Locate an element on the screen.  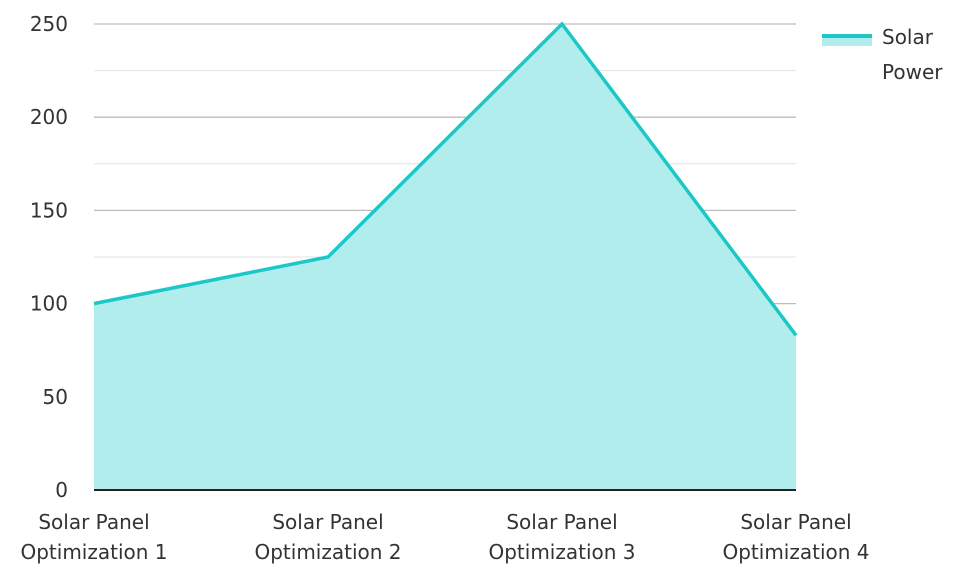
x-tick-label: Solar Panel Optimization 3 is located at coordinates (561, 537).